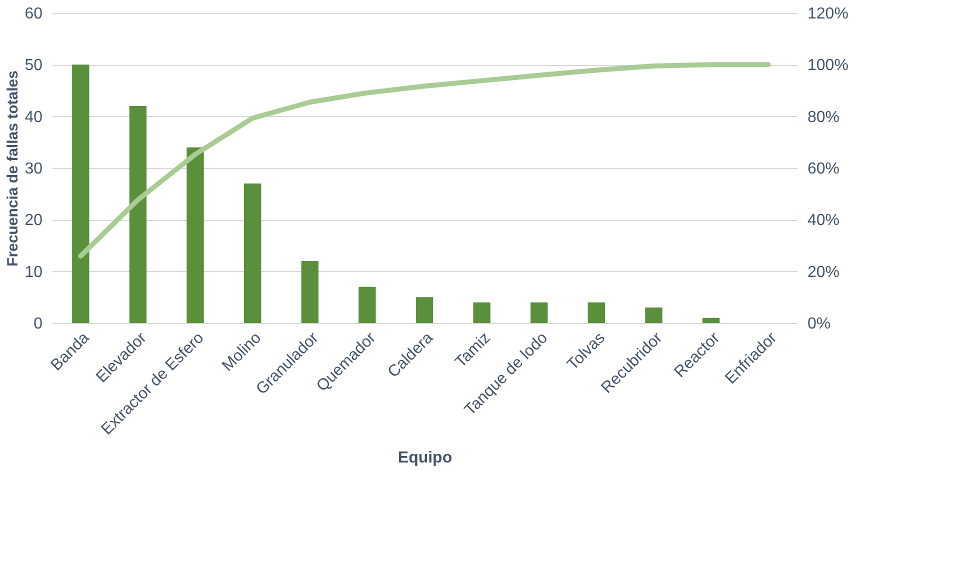  What do you see at coordinates (819, 324) in the screenshot?
I see `y2-tick-label: 0%` at bounding box center [819, 324].